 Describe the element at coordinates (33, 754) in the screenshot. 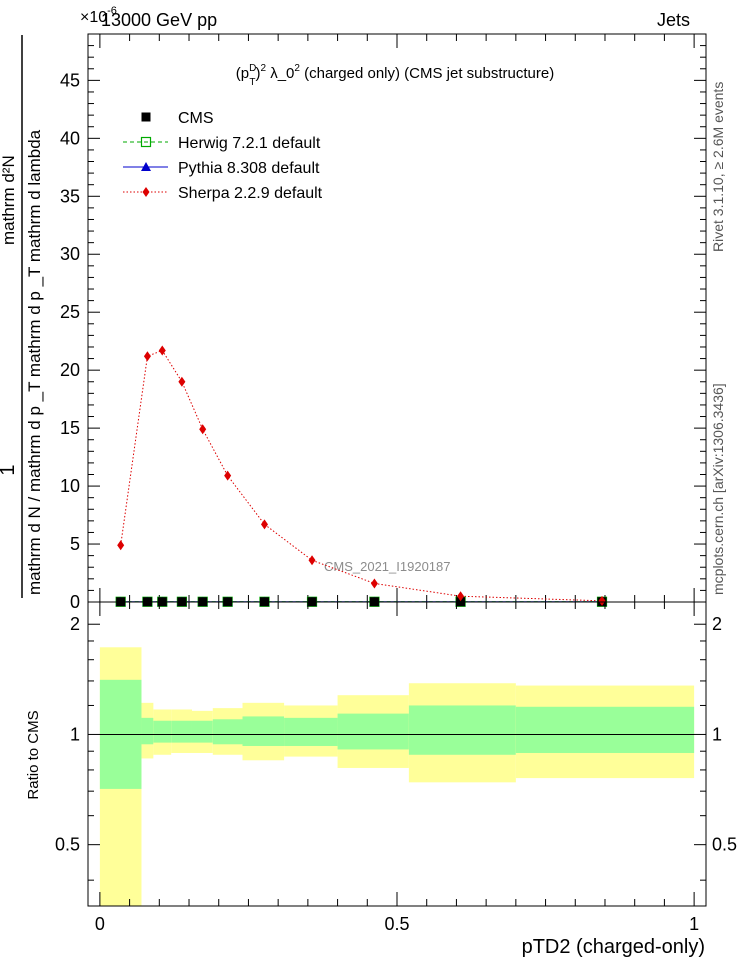

I see `ratio-y-label: Ratio to CMS` at that location.